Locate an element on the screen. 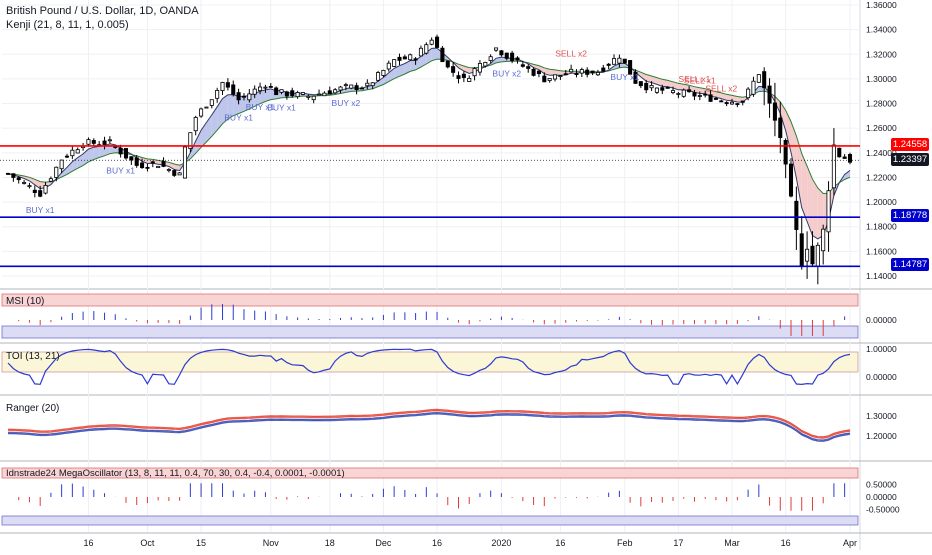 This screenshot has width=932, height=555. indicator-legend: Kenji (21, 8, 11, 1, 0.005) is located at coordinates (67, 25).